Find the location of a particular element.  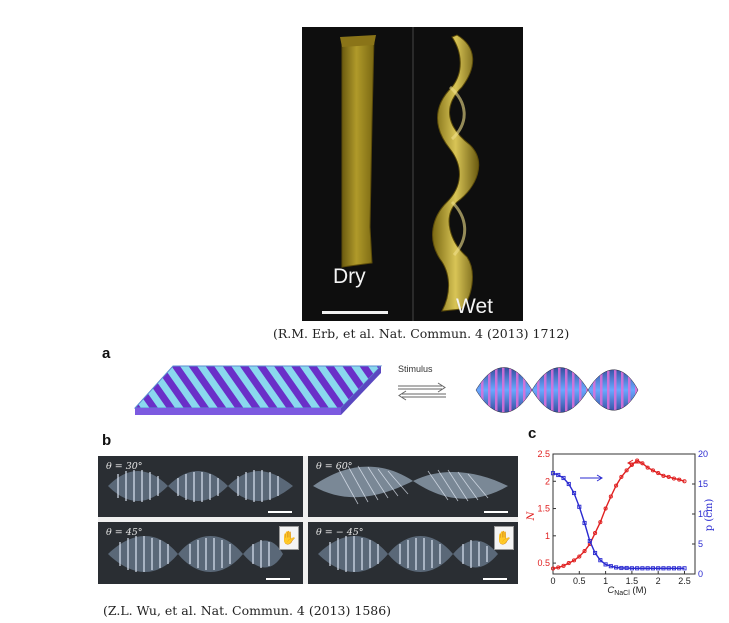

reversible-arrows is located at coordinates (422, 391).